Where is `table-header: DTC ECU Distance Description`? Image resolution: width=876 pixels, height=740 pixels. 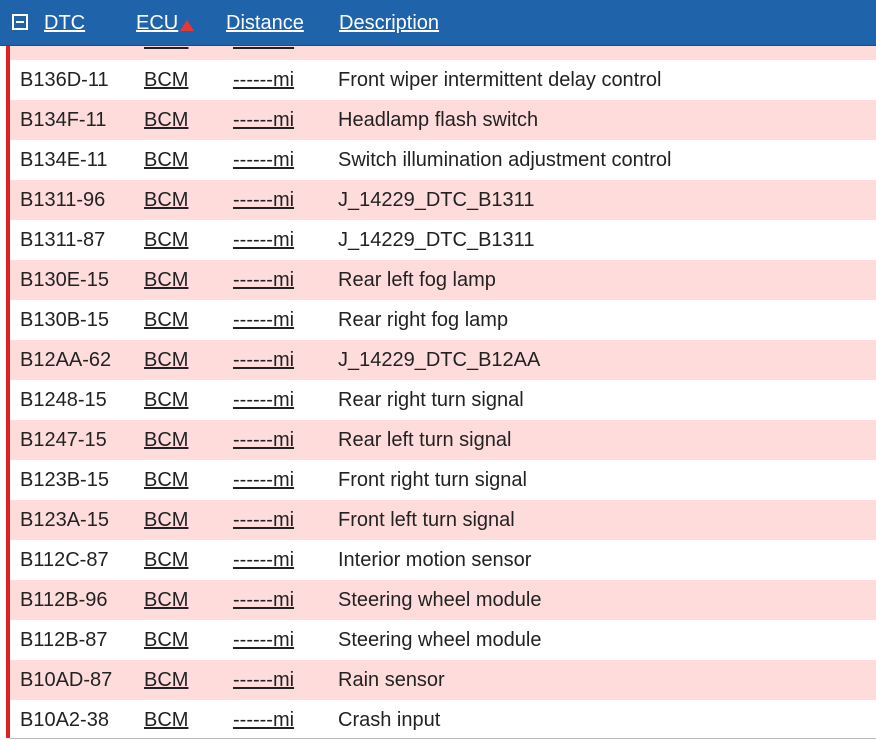
table-header: DTC ECU Distance Description is located at coordinates (438, 23).